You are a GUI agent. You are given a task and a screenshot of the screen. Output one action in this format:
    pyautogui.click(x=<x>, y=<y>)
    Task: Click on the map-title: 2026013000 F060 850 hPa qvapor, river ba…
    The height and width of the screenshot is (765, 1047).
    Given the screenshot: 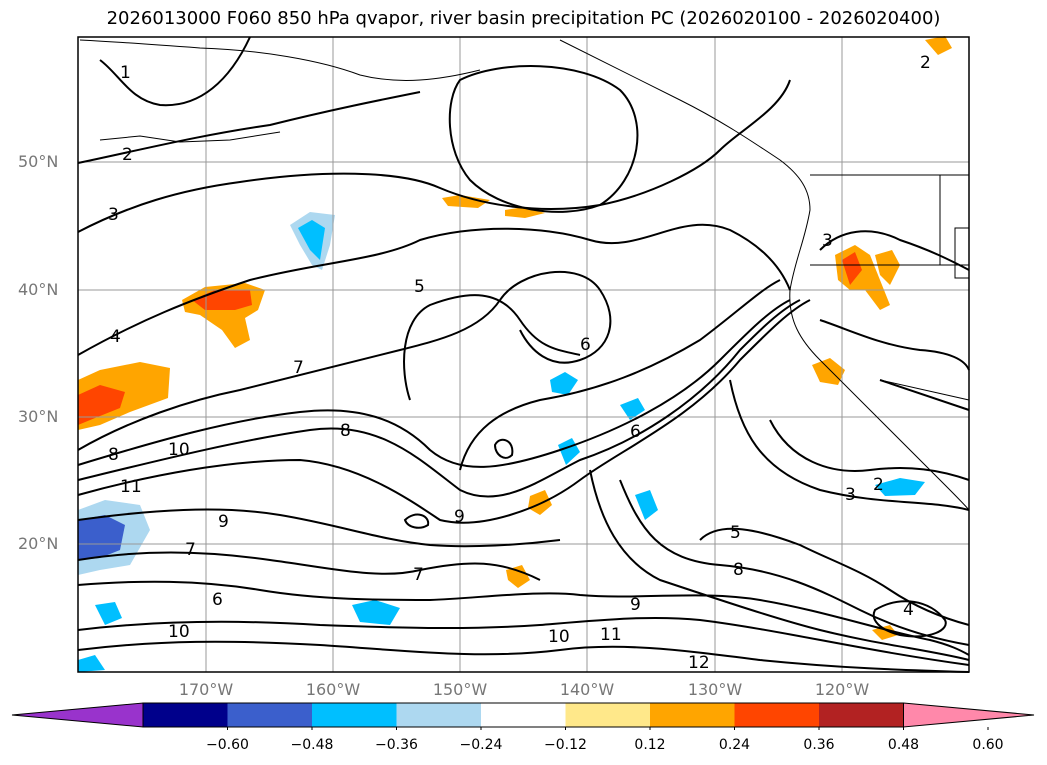 What is the action you would take?
    pyautogui.click(x=523, y=18)
    